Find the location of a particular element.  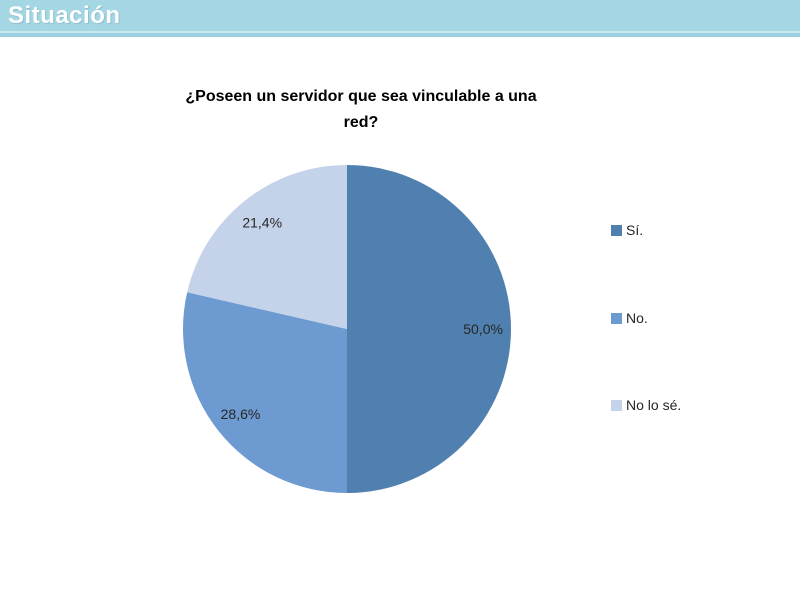

header-accent-line is located at coordinates (400, 35).